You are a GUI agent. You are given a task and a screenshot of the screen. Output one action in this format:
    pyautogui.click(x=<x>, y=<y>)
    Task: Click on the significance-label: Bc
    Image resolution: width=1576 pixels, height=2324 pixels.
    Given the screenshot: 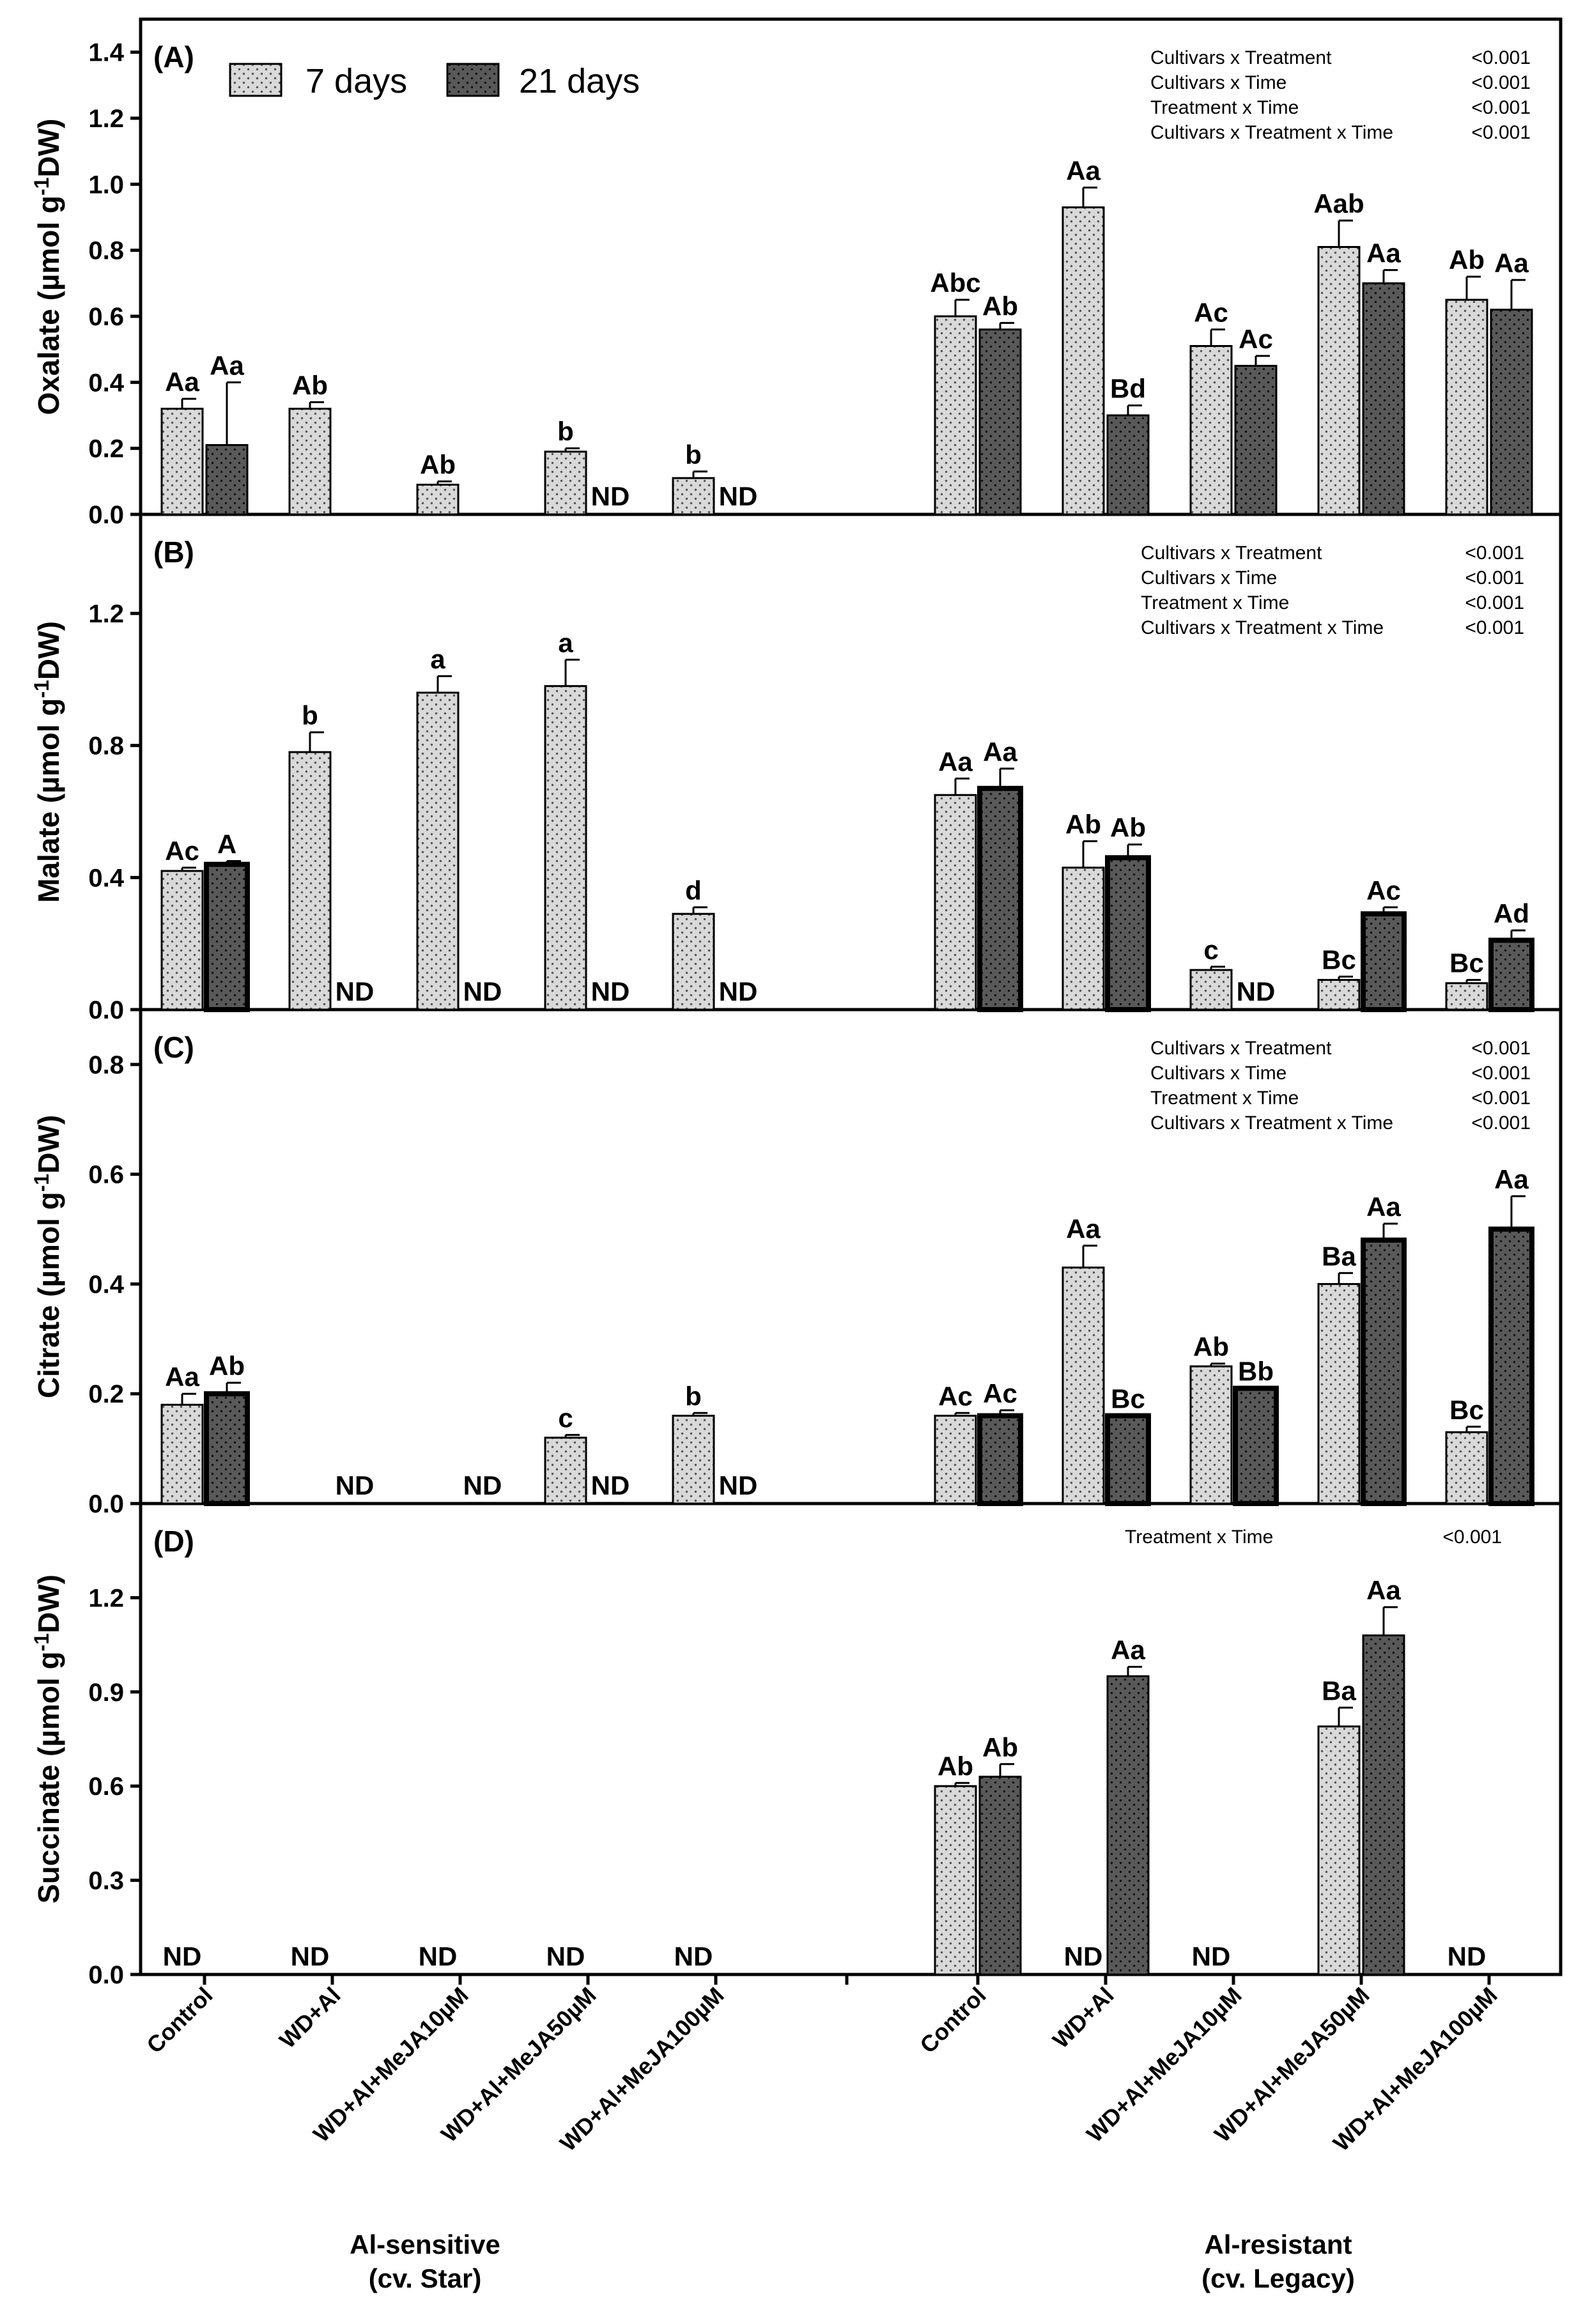 What is the action you would take?
    pyautogui.click(x=1128, y=1399)
    